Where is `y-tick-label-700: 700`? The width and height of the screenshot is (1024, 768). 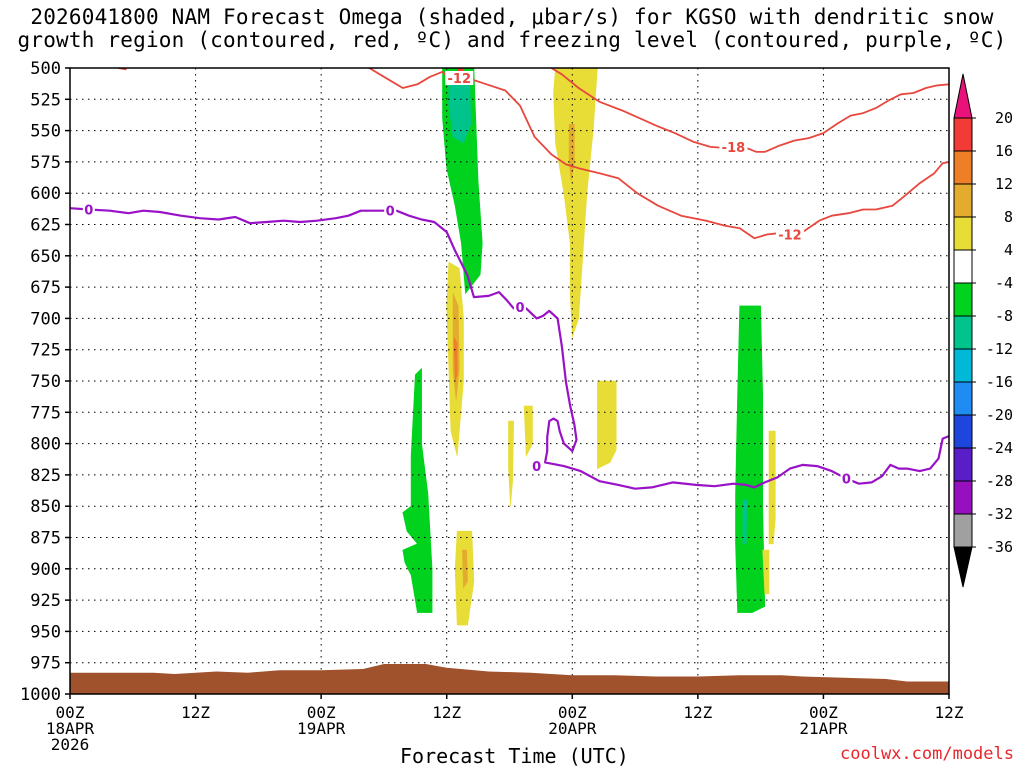
y-tick-label-700: 700 is located at coordinates (45, 319).